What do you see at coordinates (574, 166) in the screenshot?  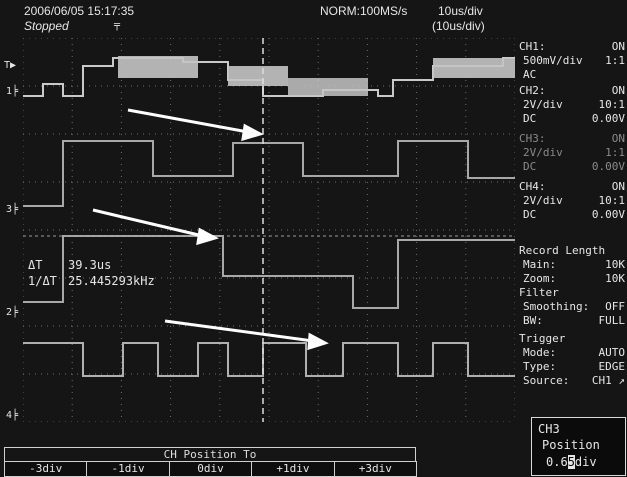 I see `ch3-coupling-row: DC 0.00V` at bounding box center [574, 166].